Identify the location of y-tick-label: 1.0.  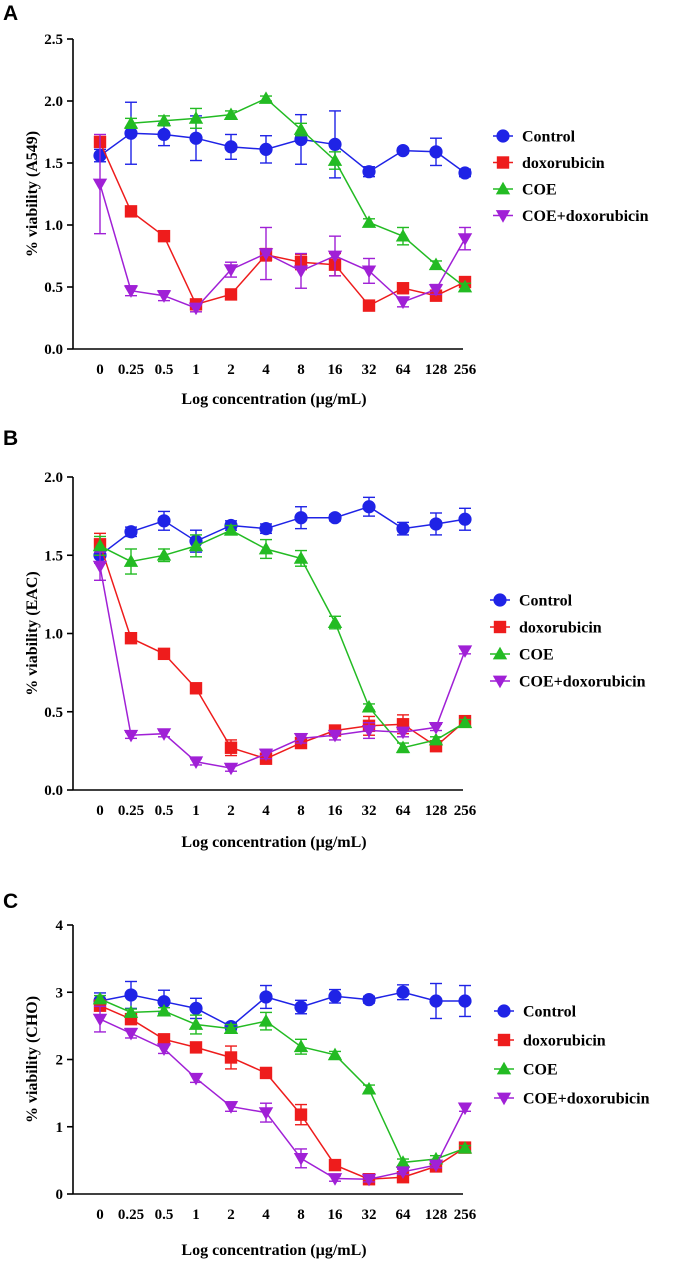
(53, 226).